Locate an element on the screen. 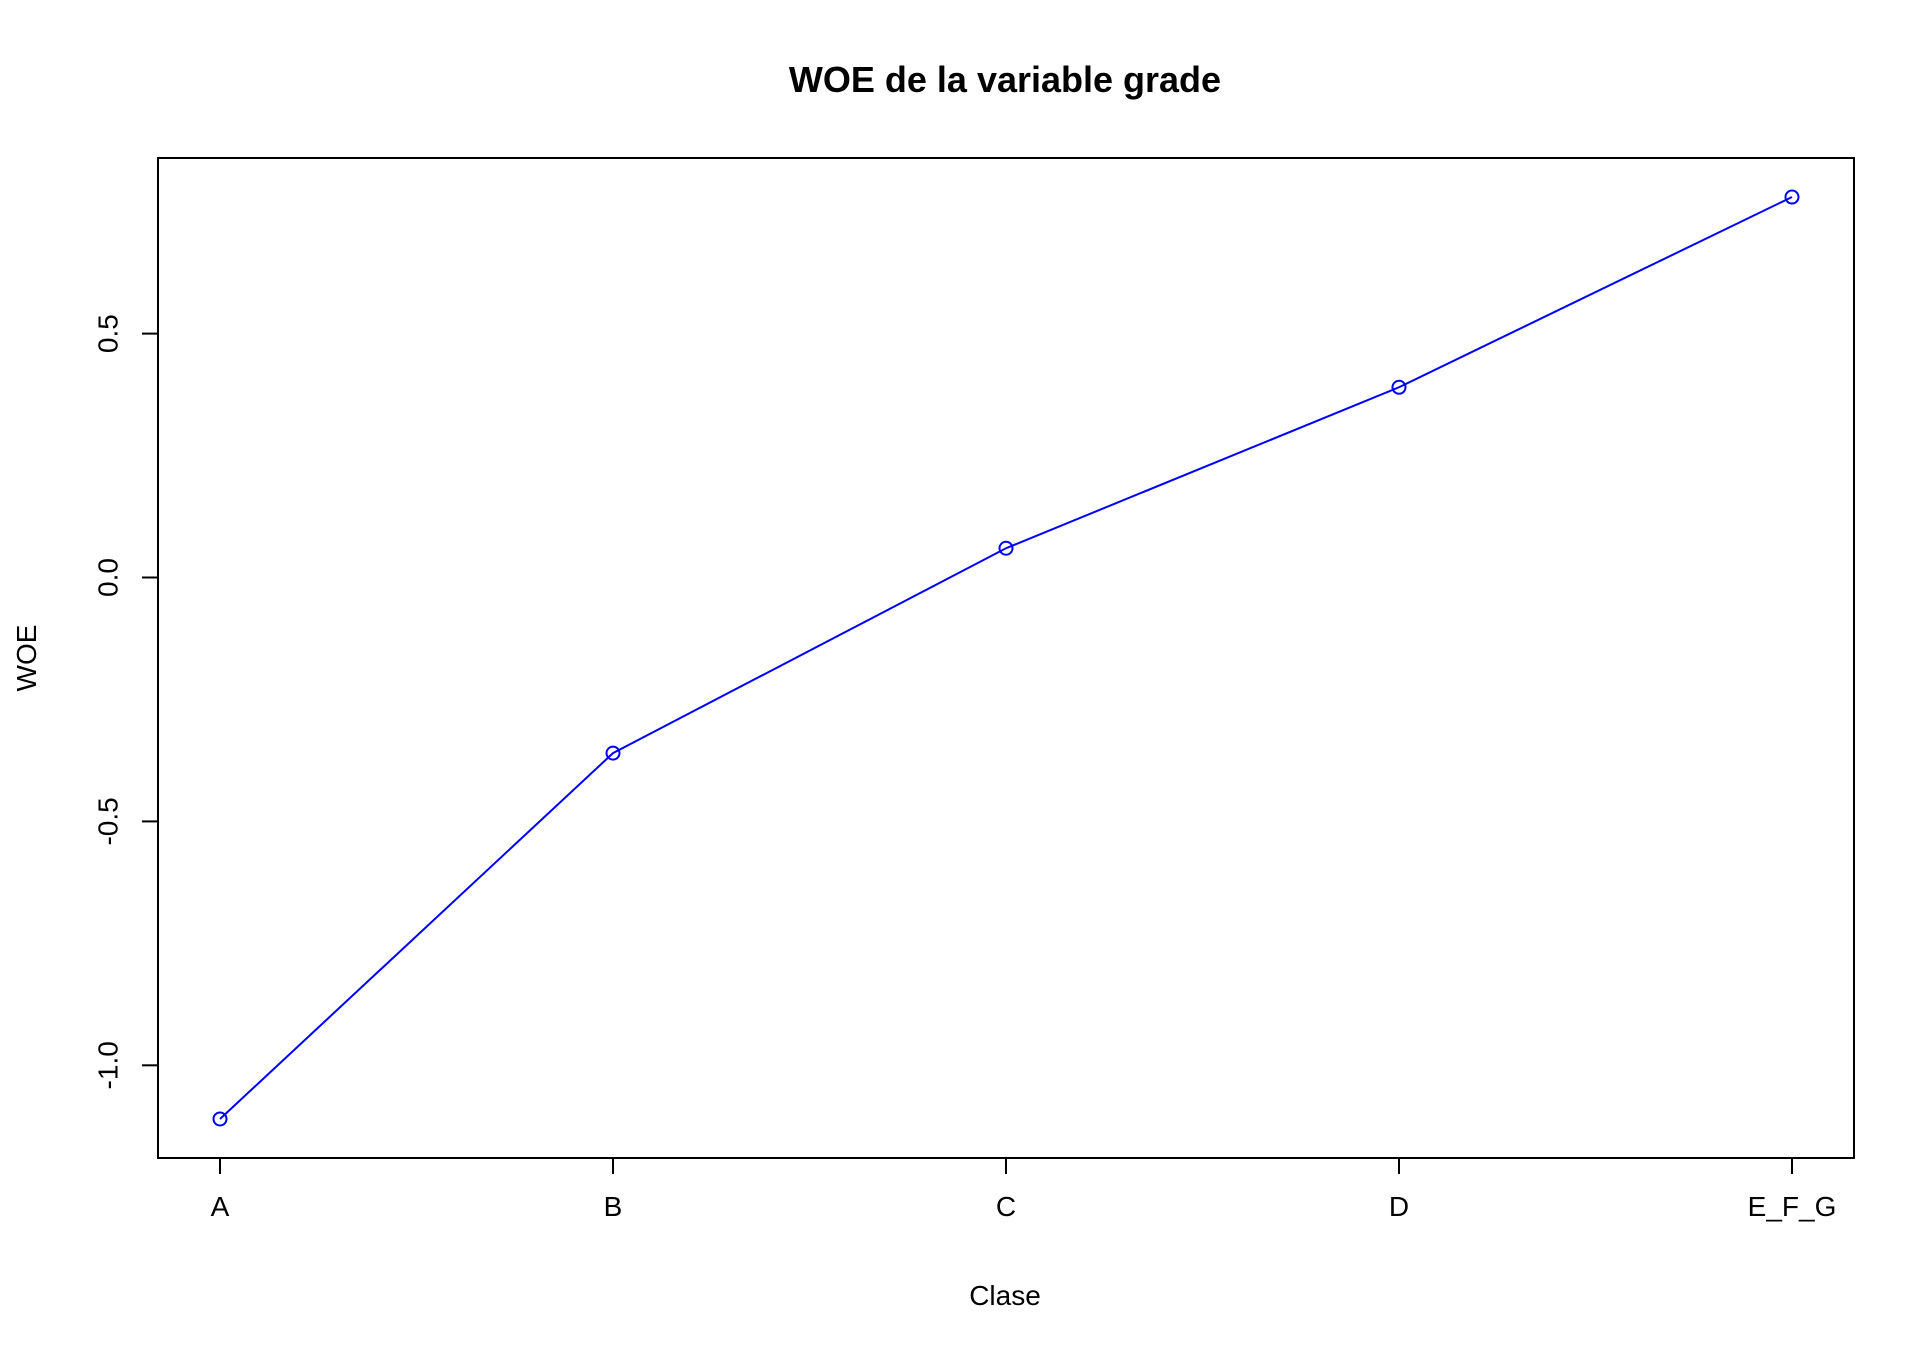 The image size is (1920, 1349). x-tick-label: E_F_G is located at coordinates (1792, 1206).